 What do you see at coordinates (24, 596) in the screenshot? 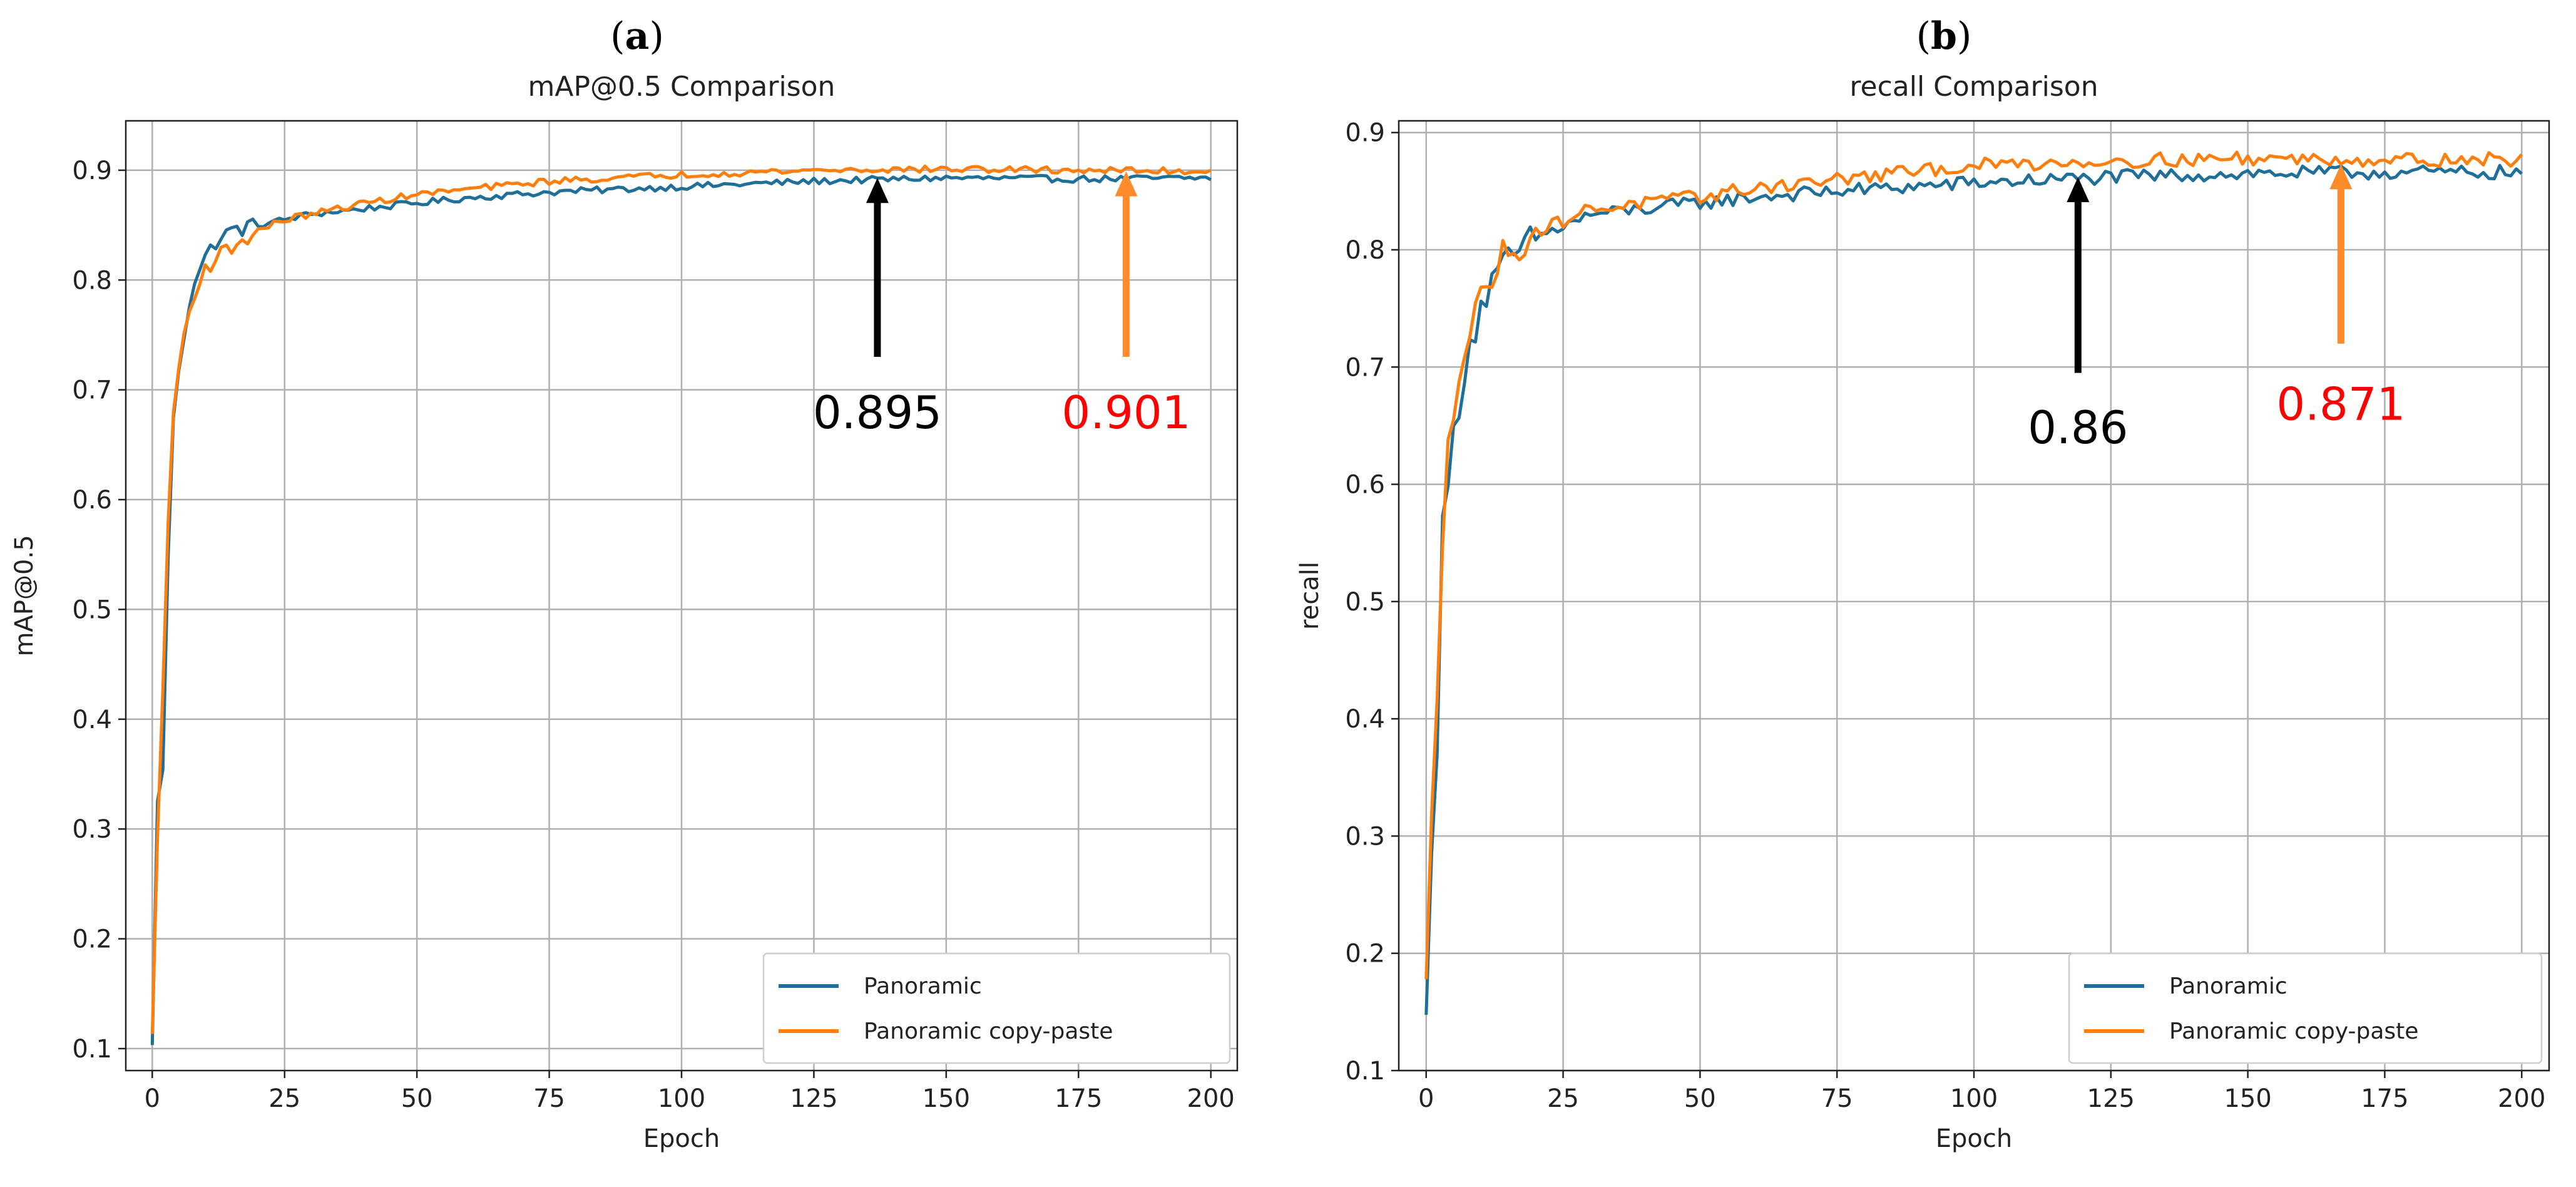
I see `y-axis-label: mAP@0.5` at bounding box center [24, 596].